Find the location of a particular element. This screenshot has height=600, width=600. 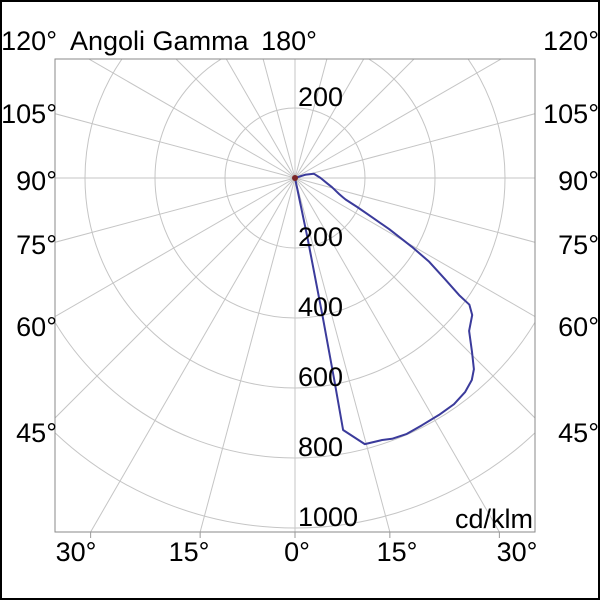

gamma-labels-right: 105° 90° 75° 60° 45° is located at coordinates (571, 273).